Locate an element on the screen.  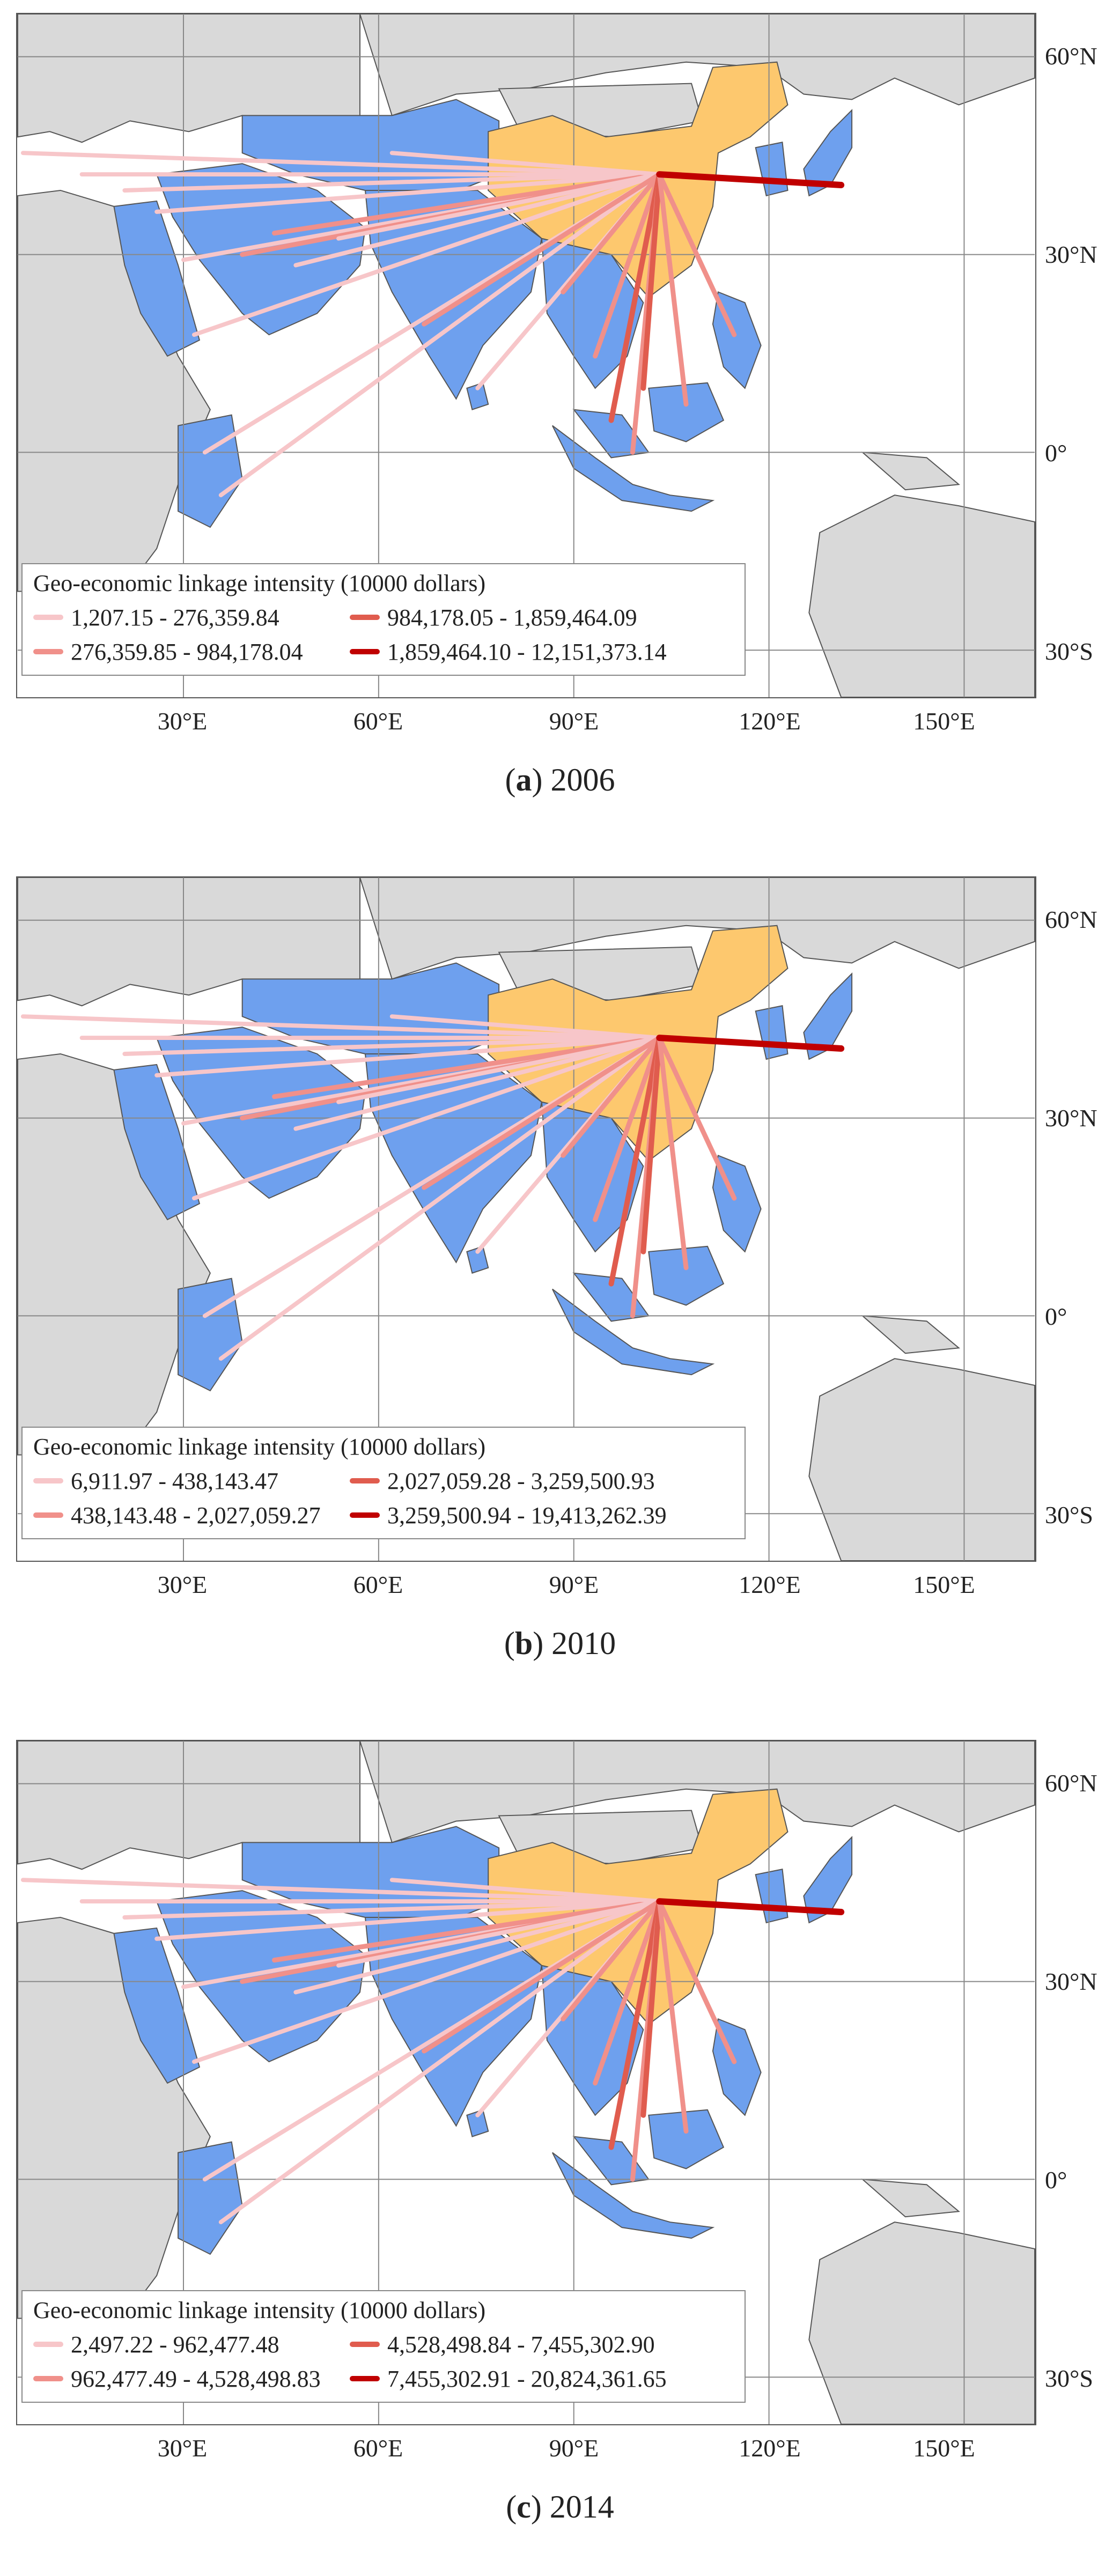
legend-item-2: 962,477.49 - 4,528,498.83 is located at coordinates (177, 2378).